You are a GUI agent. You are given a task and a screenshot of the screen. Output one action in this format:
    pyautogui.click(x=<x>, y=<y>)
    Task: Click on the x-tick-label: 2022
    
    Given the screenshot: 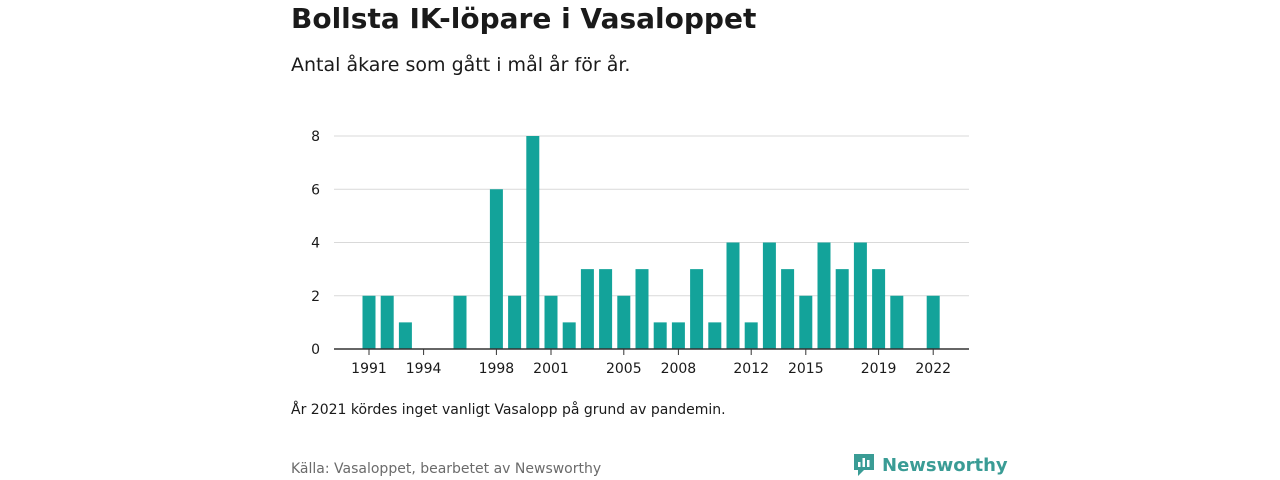 What is the action you would take?
    pyautogui.click(x=933, y=369)
    